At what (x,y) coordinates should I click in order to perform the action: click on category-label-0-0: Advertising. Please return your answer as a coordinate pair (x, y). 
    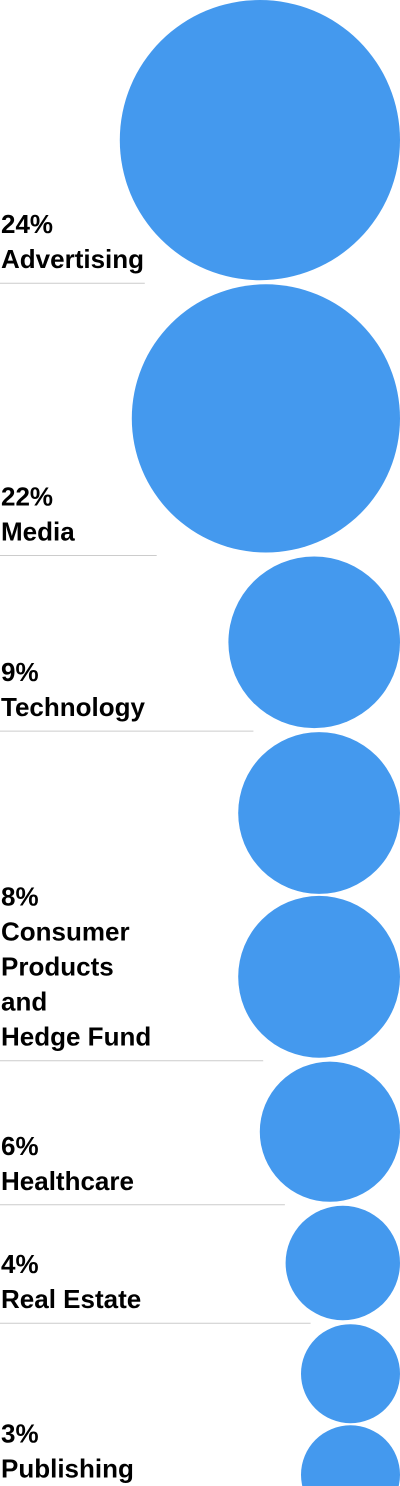
    Looking at the image, I should click on (72, 259).